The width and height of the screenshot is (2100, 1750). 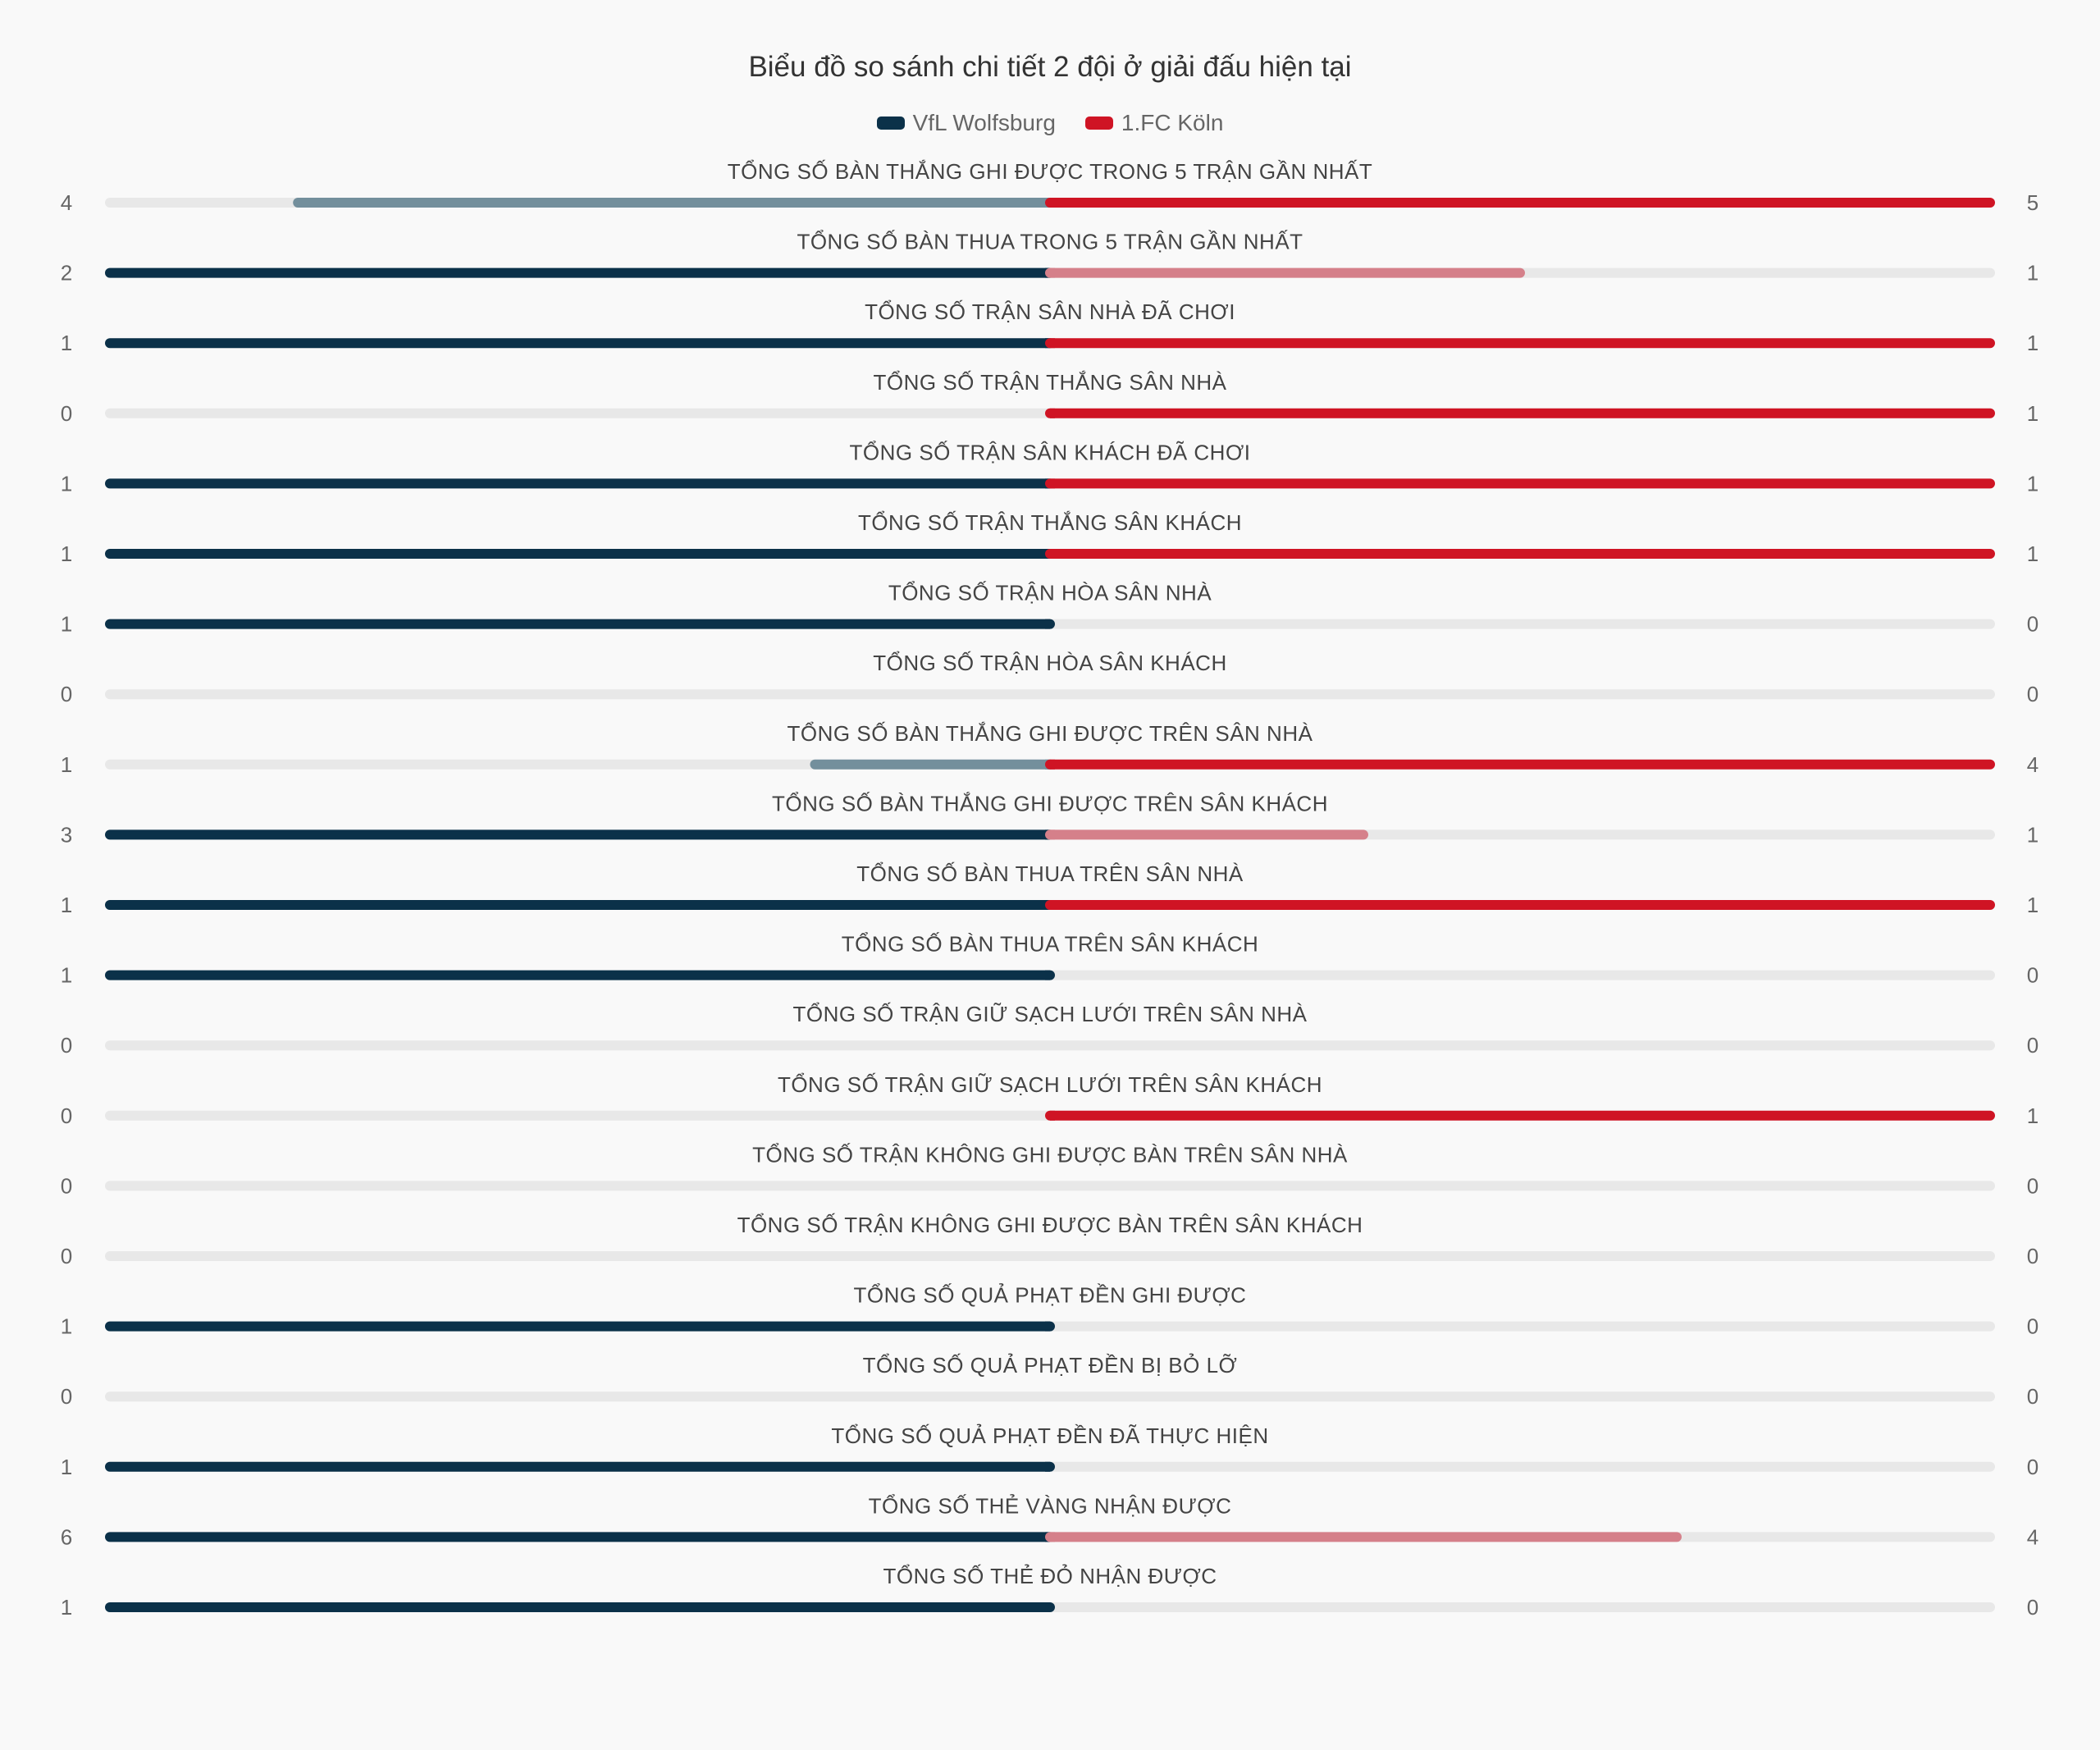 I want to click on category-label: TỔNG SỐ QUẢ PHẠT ĐỀN GHI ĐƯỢC, so click(x=1051, y=1295).